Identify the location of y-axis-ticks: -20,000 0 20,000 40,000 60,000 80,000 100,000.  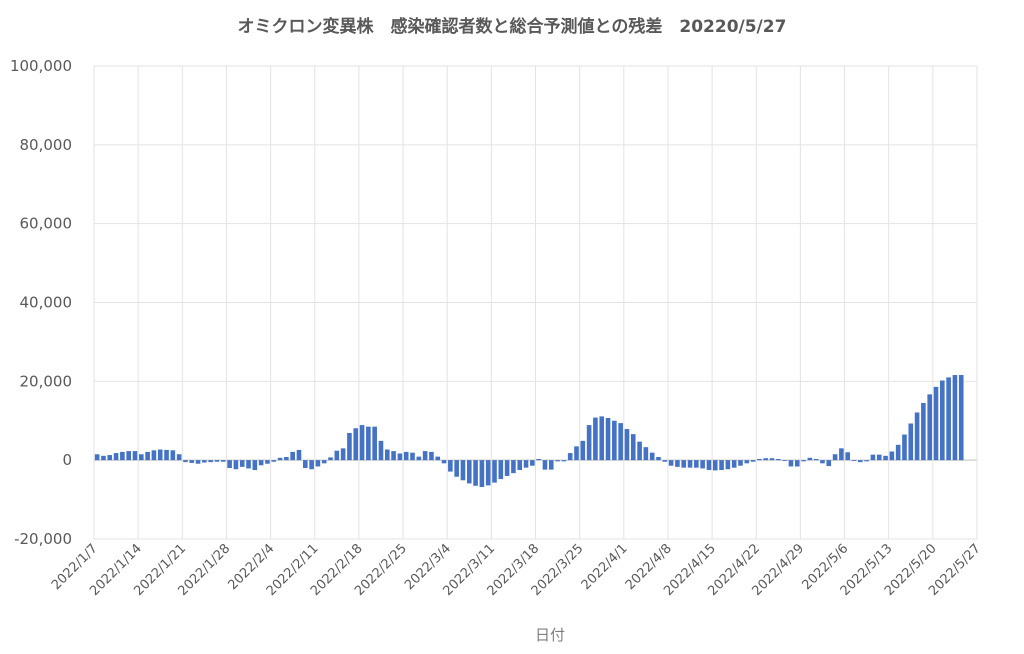
(41, 302).